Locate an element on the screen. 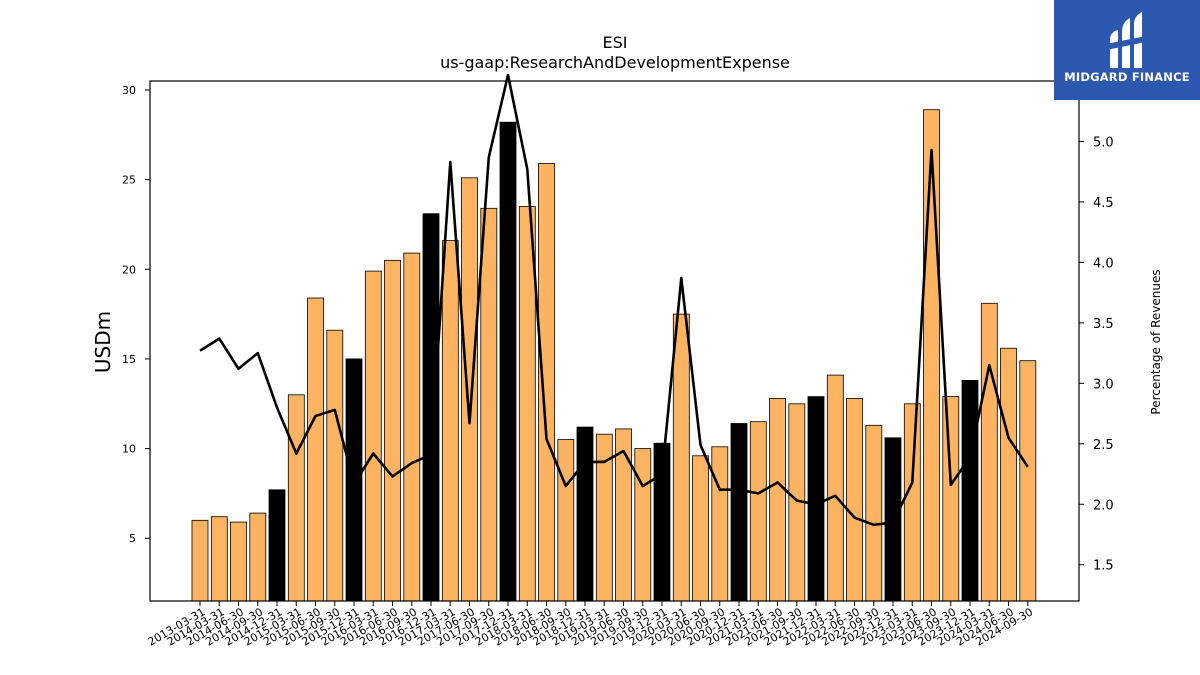 The width and height of the screenshot is (1200, 675). y2-tick-label: 2.5 is located at coordinates (1103, 445).